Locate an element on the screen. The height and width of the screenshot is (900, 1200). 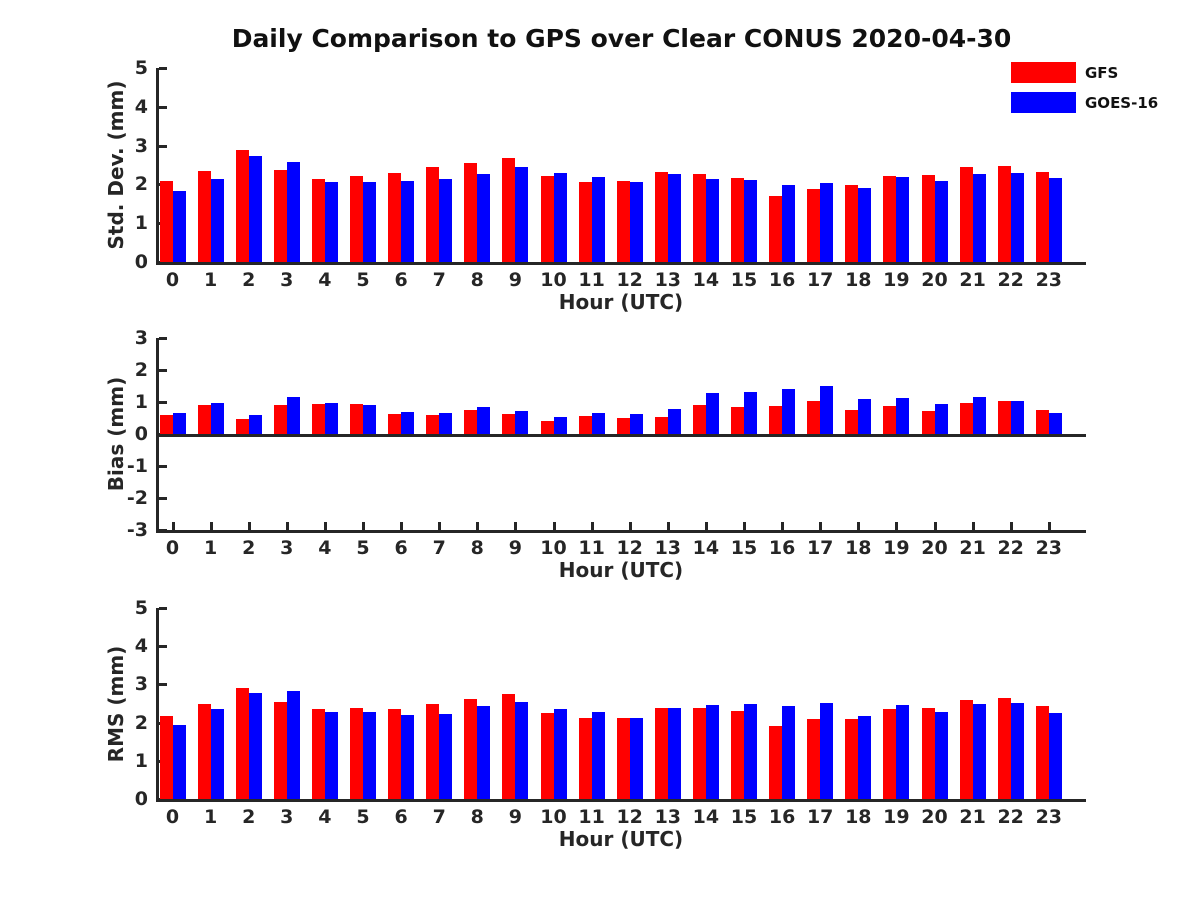
bar-goes-16-bias-h18 is located at coordinates (865, 416).